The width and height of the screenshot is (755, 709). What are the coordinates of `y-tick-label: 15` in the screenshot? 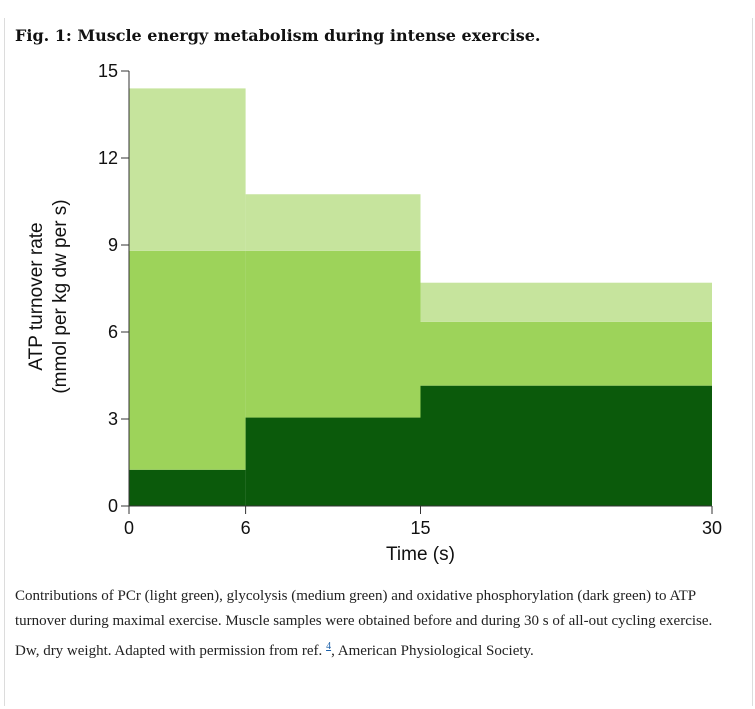 It's located at (108, 71).